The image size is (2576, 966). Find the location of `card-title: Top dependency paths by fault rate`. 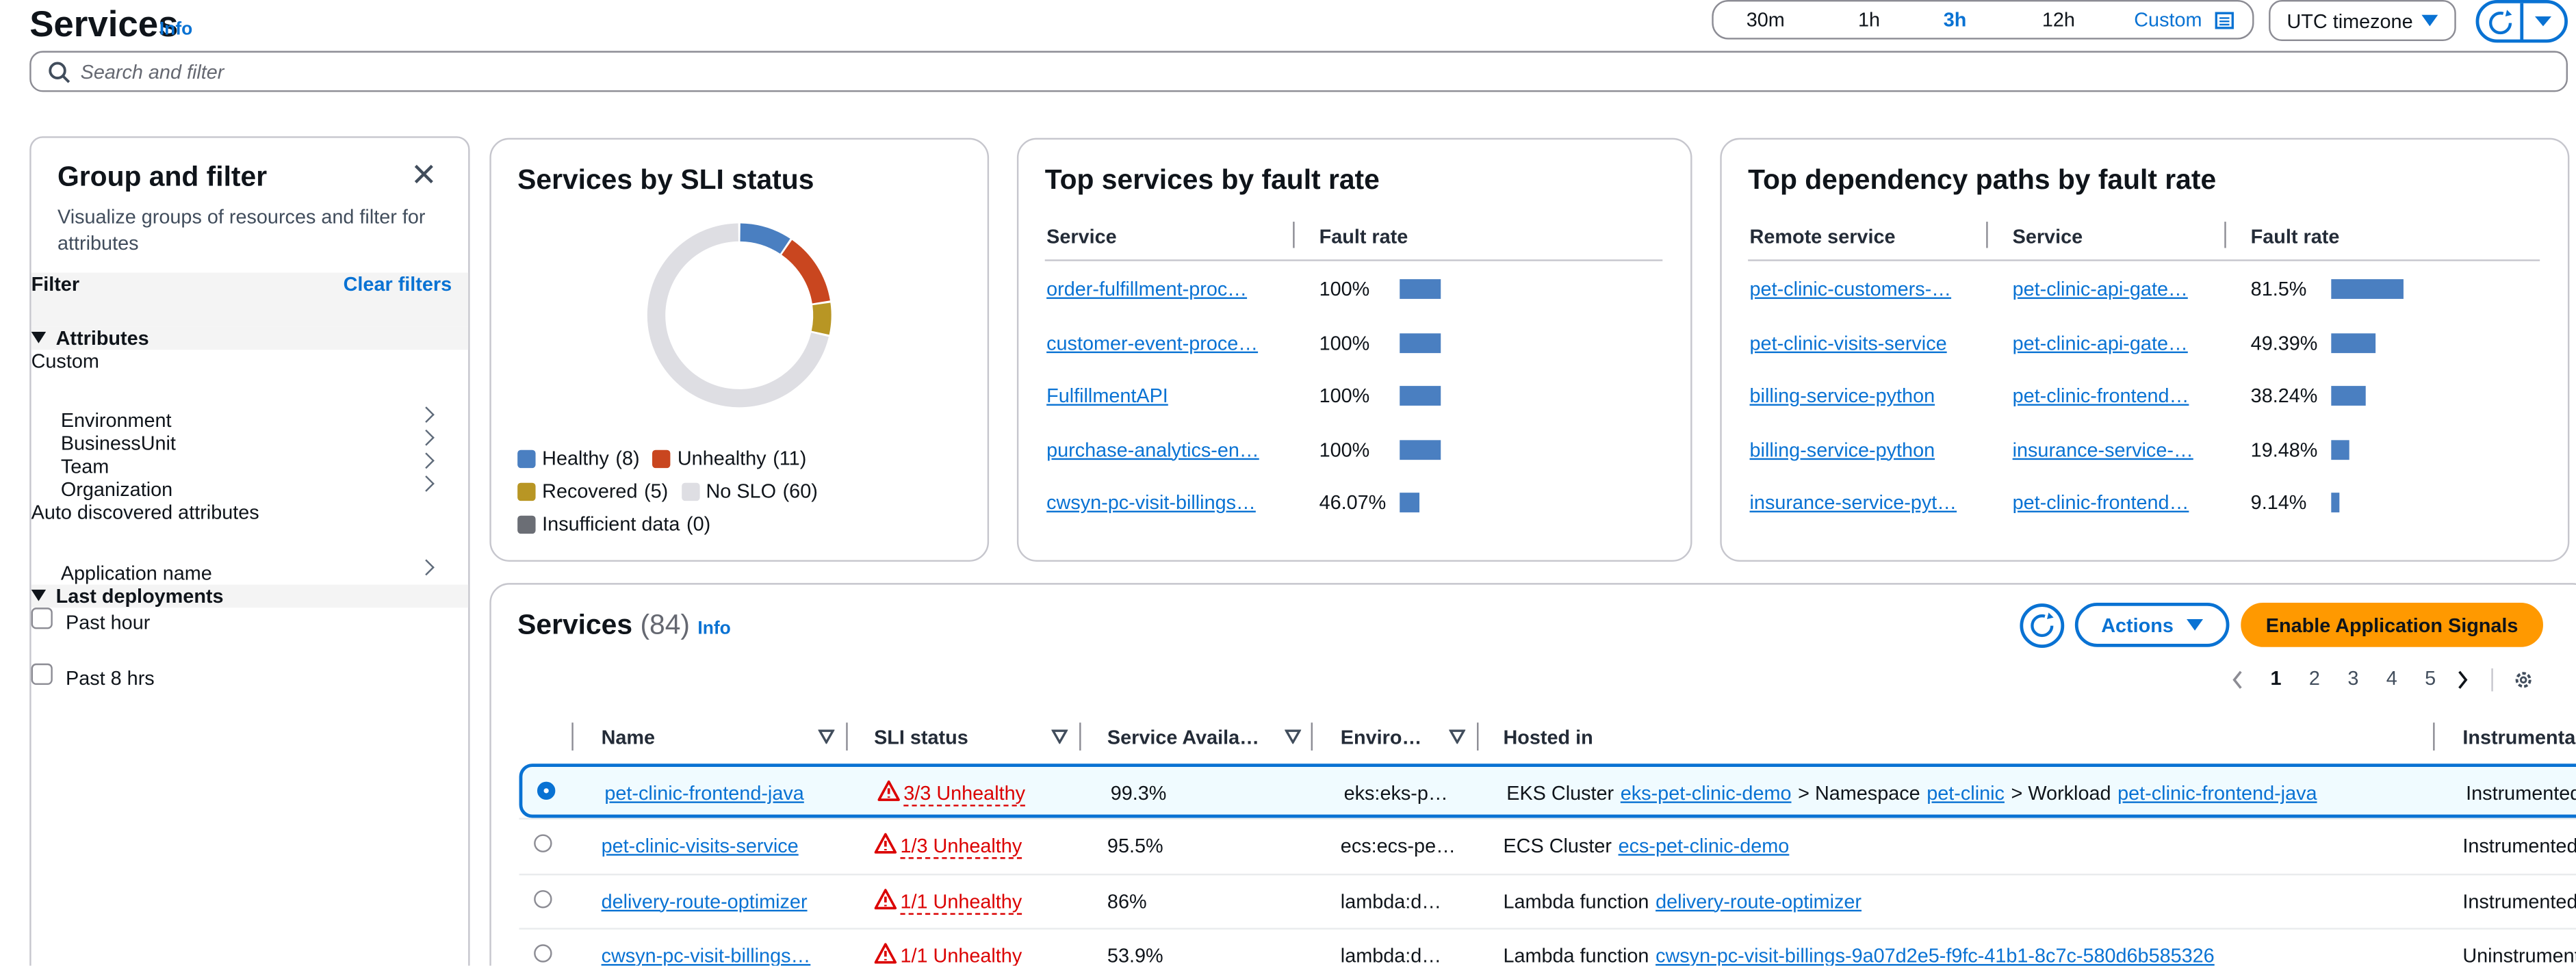

card-title: Top dependency paths by fault rate is located at coordinates (1982, 180).